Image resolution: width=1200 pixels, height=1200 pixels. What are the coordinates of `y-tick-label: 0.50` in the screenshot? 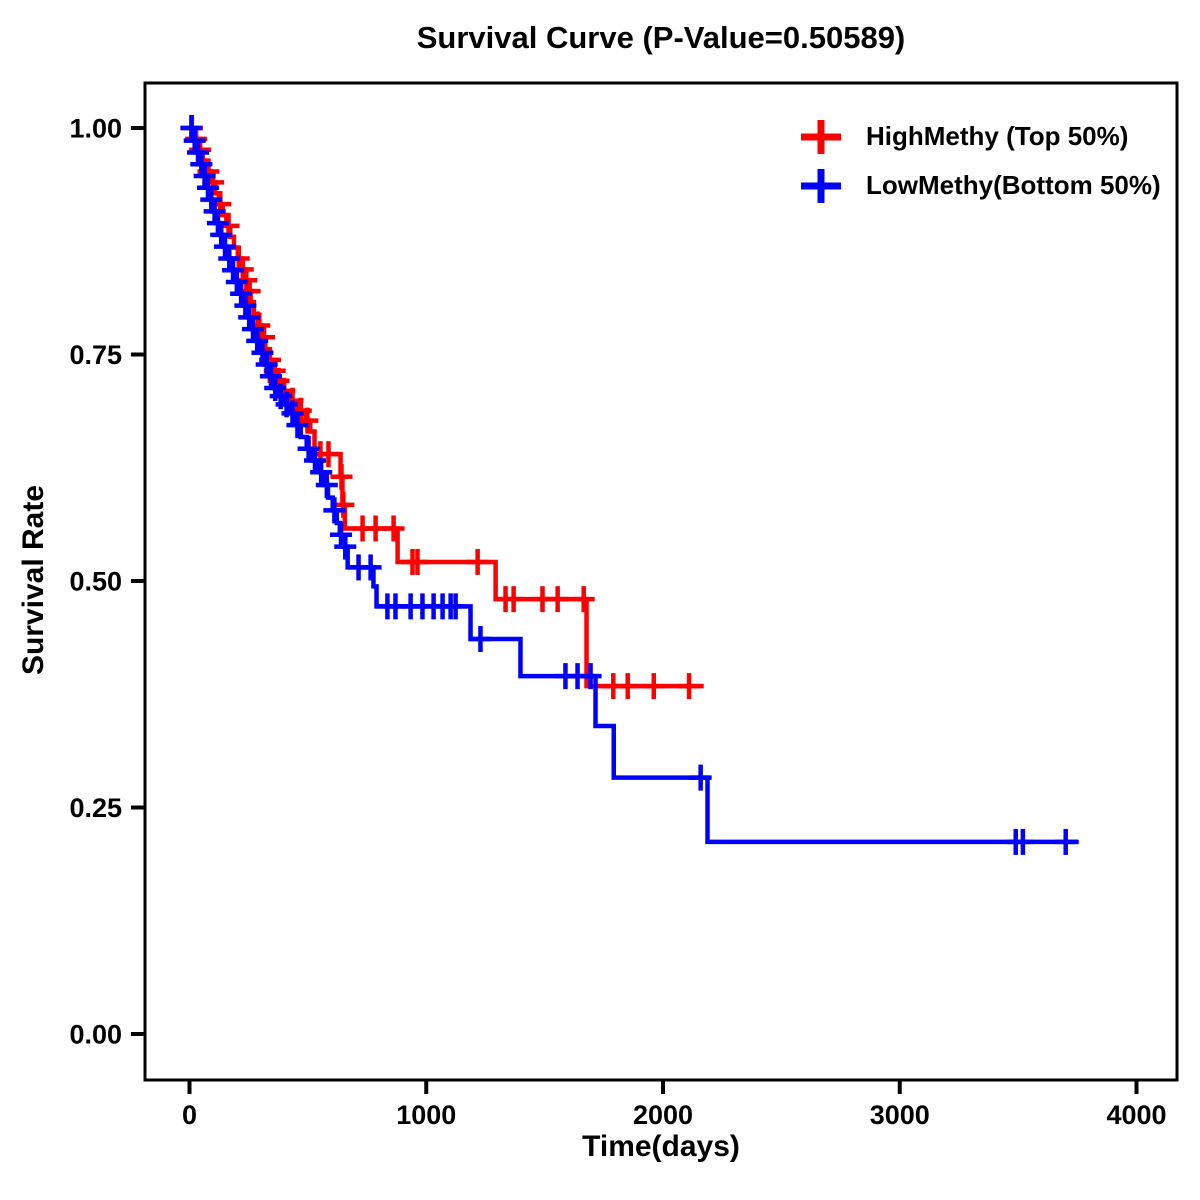 It's located at (95, 582).